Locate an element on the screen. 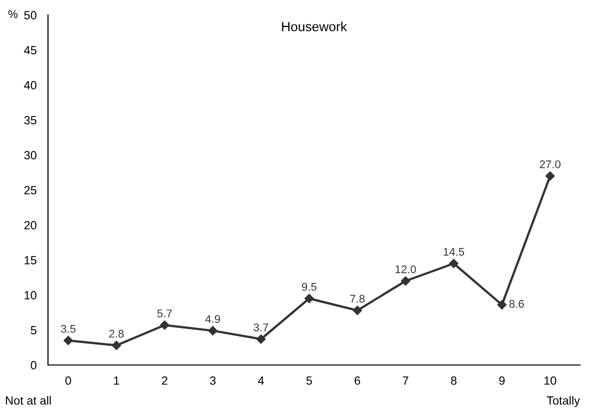 This screenshot has height=417, width=596. y-tick-label: 45 is located at coordinates (30, 50).